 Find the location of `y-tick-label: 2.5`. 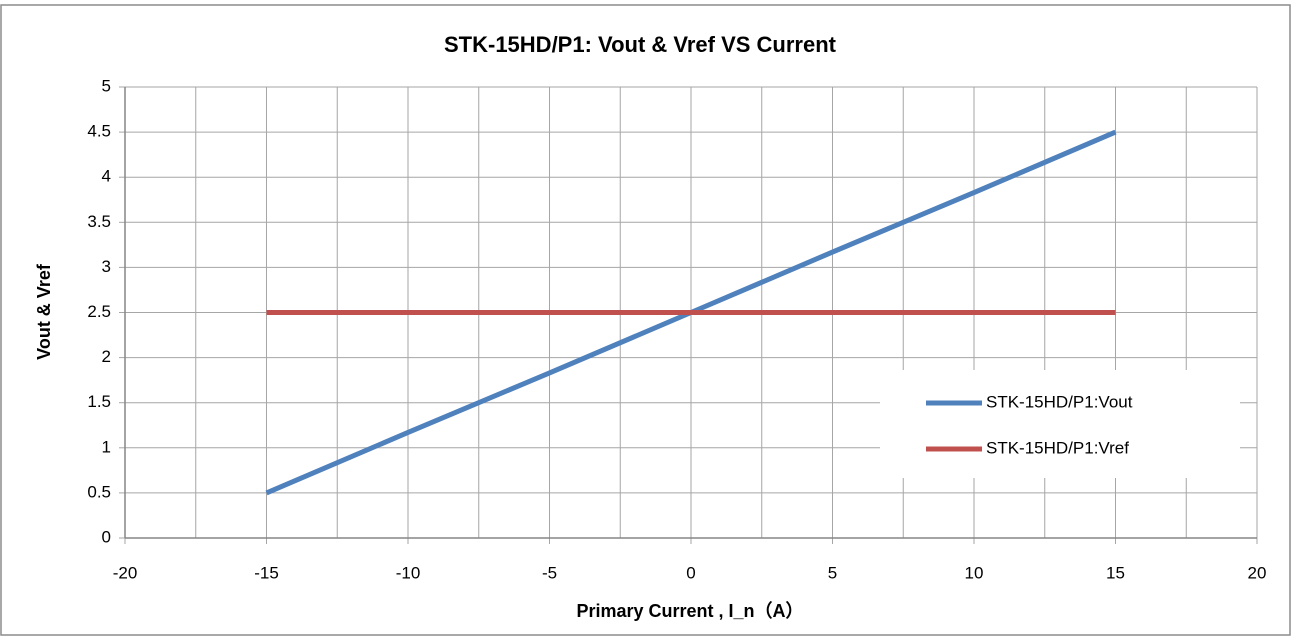

y-tick-label: 2.5 is located at coordinates (99, 311).